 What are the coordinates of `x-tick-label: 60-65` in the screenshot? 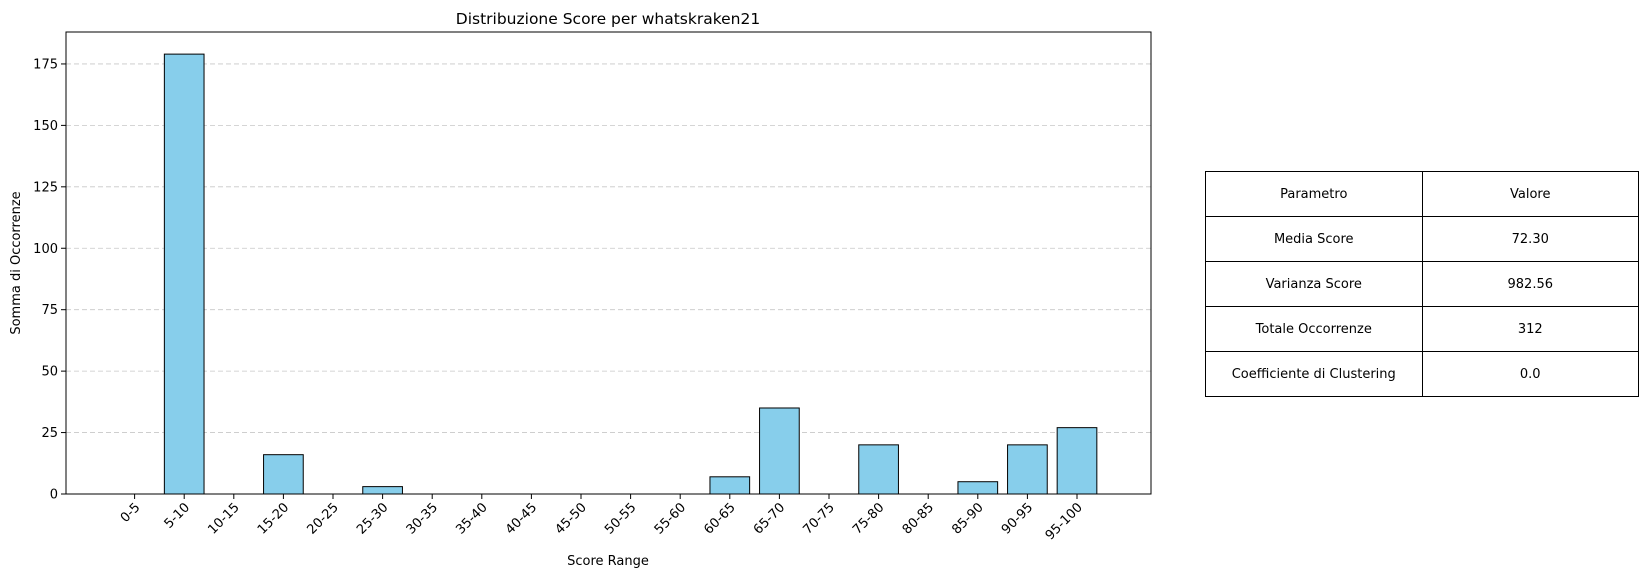 It's located at (719, 518).